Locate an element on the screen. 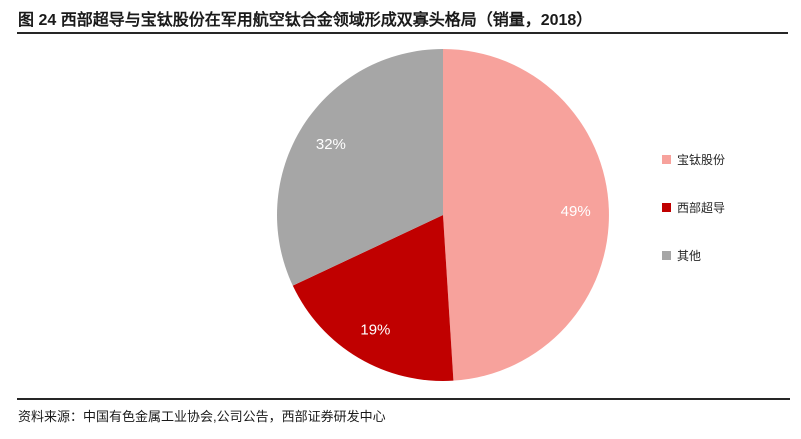 Image resolution: width=801 pixels, height=439 pixels. pie-data-label-2: 32% is located at coordinates (331, 144).